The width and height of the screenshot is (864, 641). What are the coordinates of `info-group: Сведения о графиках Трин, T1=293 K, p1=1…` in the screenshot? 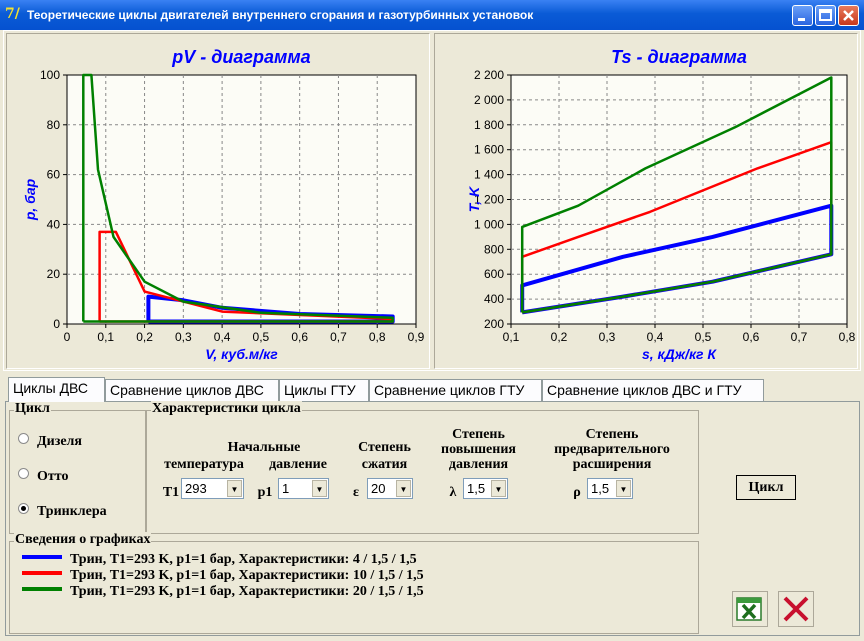 It's located at (354, 583).